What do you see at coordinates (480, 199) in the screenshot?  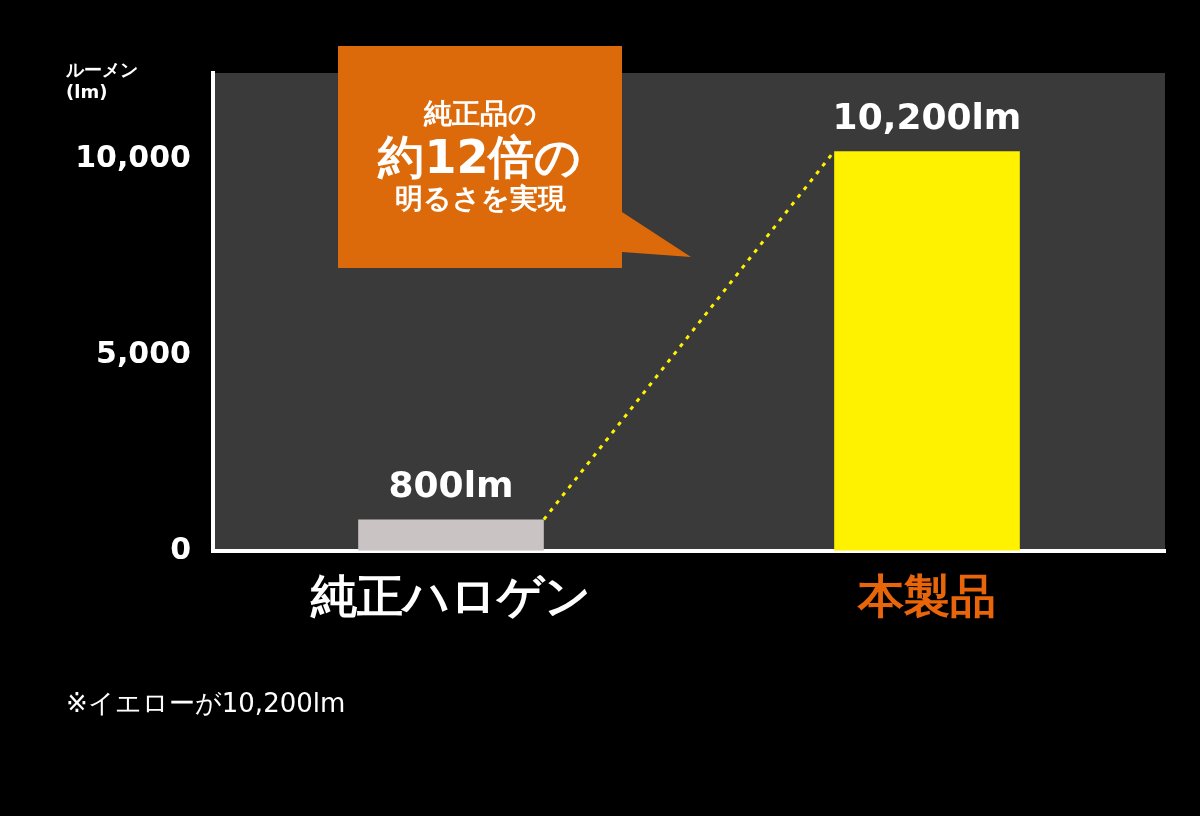 I see `annotation: 明るさを実現` at bounding box center [480, 199].